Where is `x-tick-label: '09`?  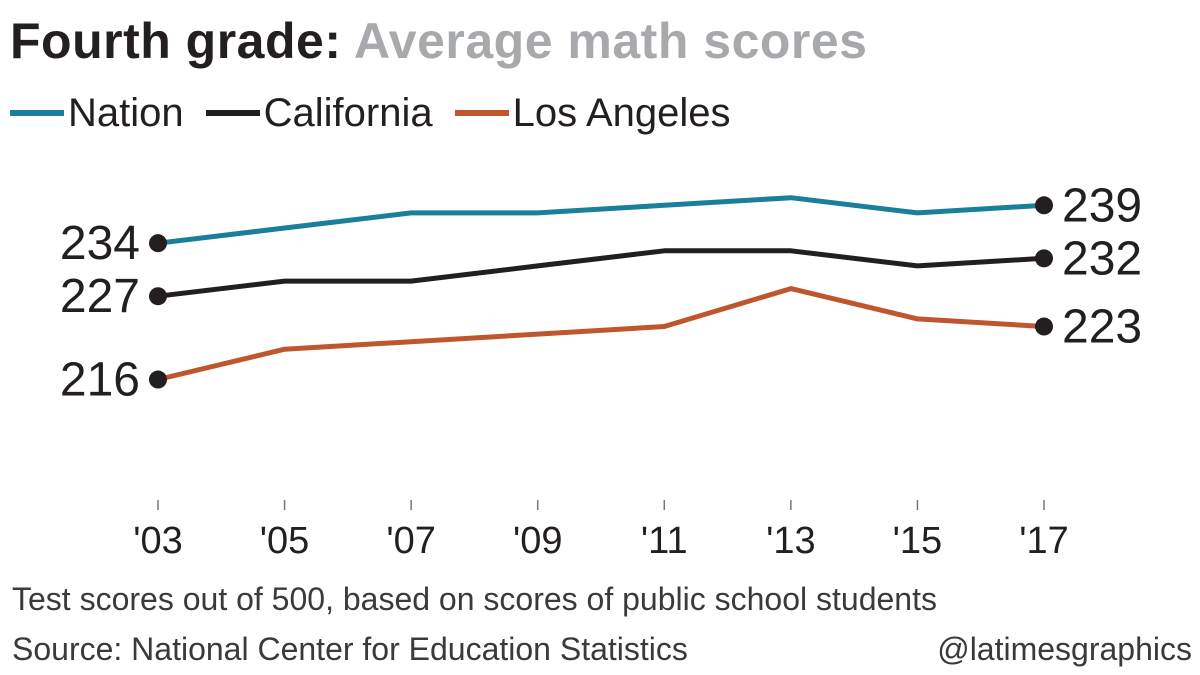
x-tick-label: '09 is located at coordinates (538, 541).